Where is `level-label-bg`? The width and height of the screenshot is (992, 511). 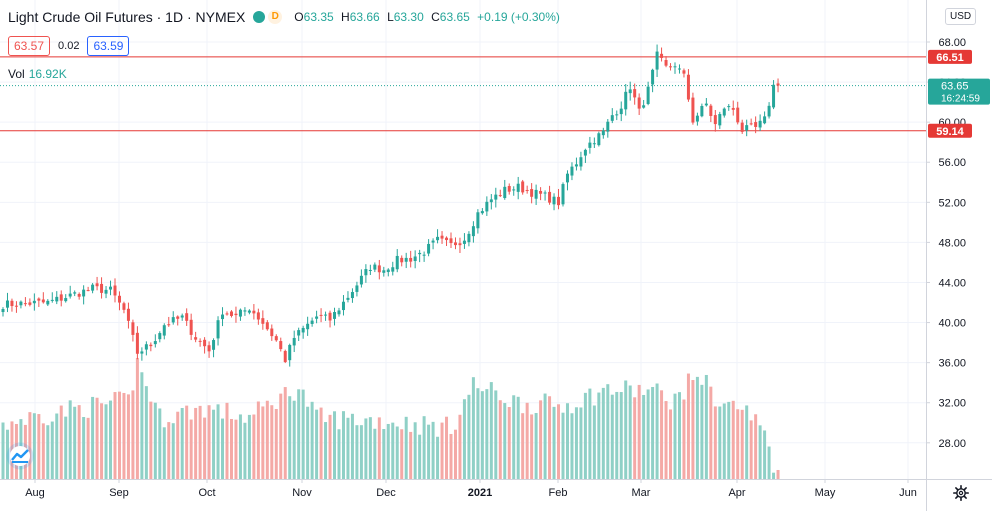 level-label-bg is located at coordinates (950, 56).